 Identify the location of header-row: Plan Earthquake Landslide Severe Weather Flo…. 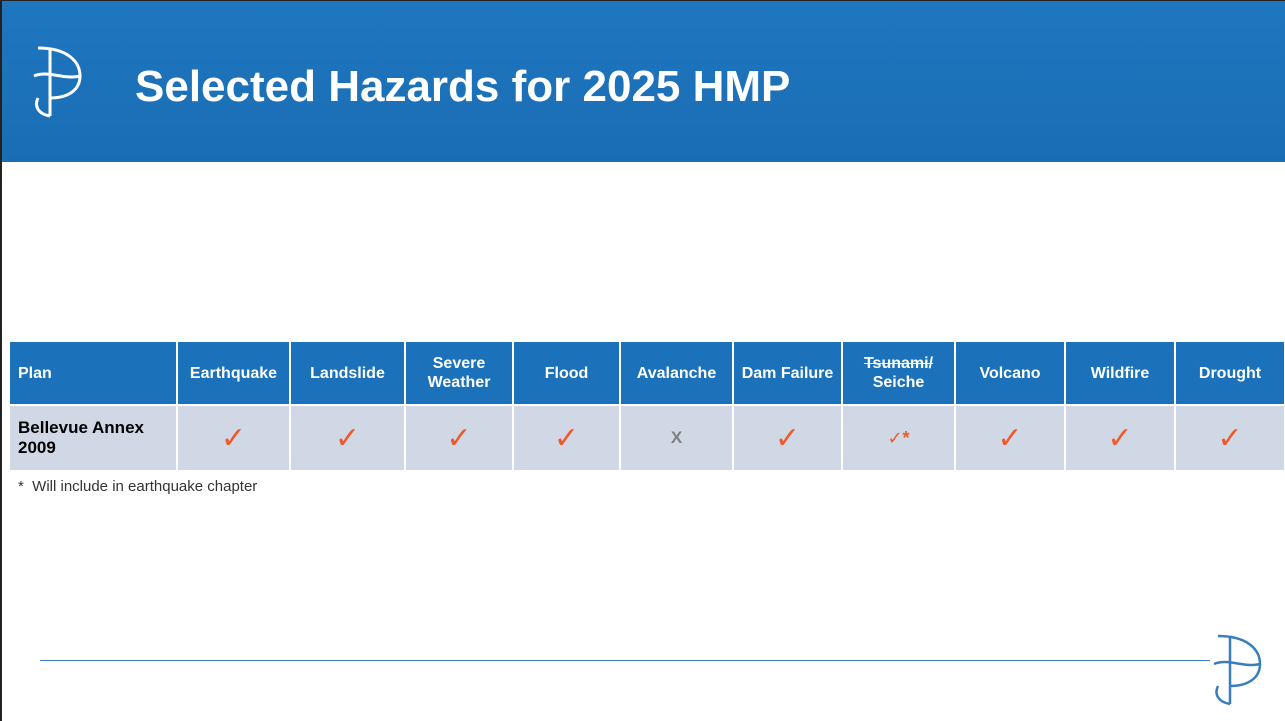
(647, 373).